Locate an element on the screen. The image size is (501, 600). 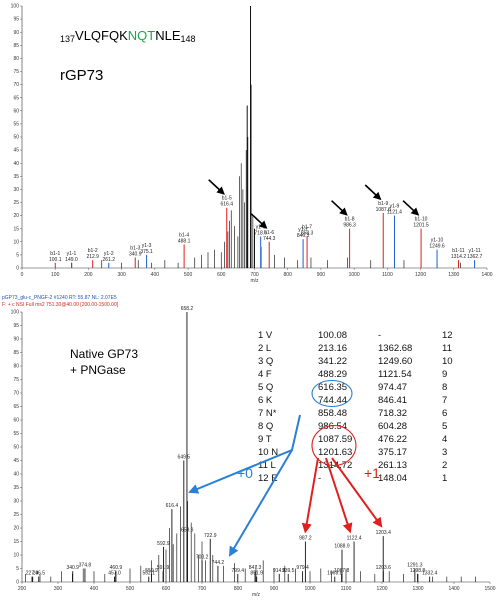
top-y-tick-label: 80 is located at coordinates (16, 59).